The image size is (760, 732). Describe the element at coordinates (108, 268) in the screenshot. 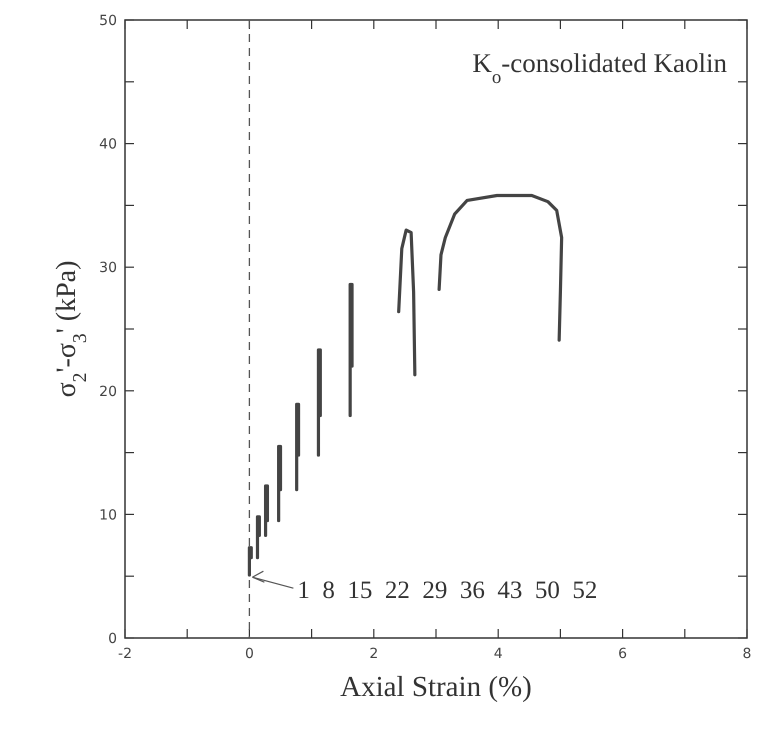

I see `y-tick-label: 30` at that location.